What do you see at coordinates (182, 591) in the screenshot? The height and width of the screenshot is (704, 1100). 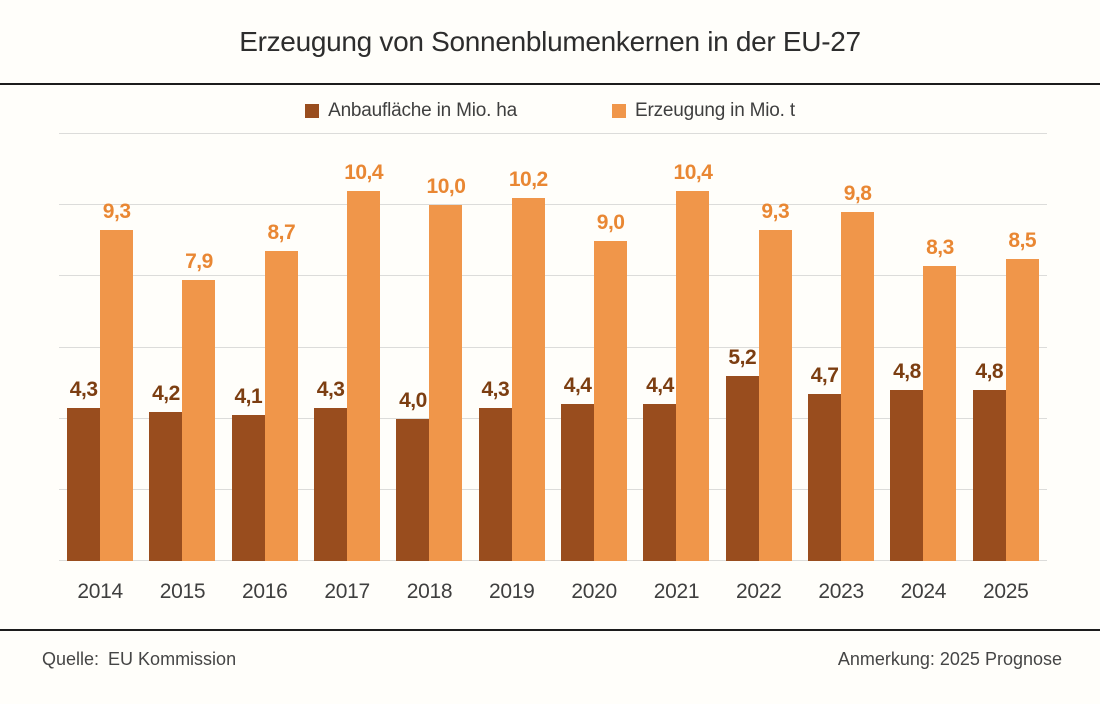 I see `x-axis-label-2015: 2015` at bounding box center [182, 591].